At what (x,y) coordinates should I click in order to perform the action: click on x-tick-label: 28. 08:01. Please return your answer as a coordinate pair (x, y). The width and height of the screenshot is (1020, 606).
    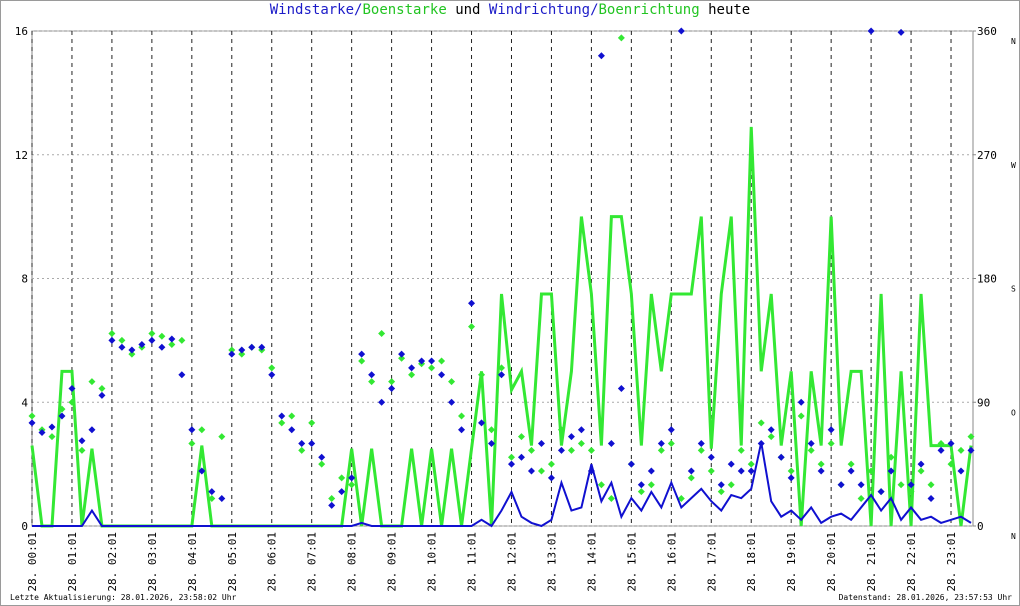
    Looking at the image, I should click on (352, 562).